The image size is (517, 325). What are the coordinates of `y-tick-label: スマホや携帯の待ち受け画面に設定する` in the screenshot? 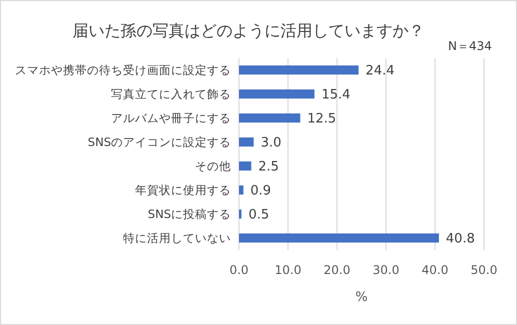 It's located at (123, 70).